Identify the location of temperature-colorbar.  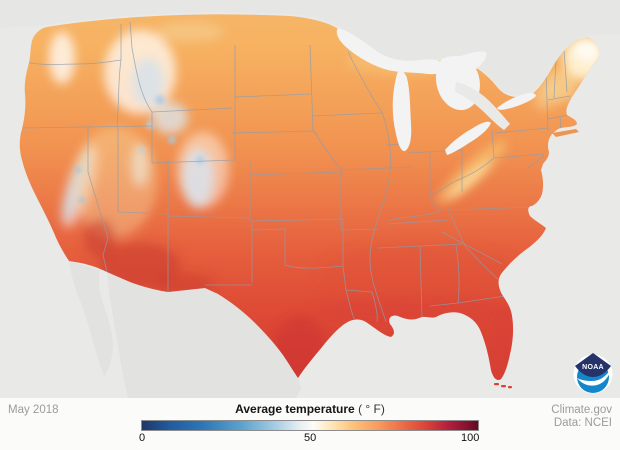
(310, 425).